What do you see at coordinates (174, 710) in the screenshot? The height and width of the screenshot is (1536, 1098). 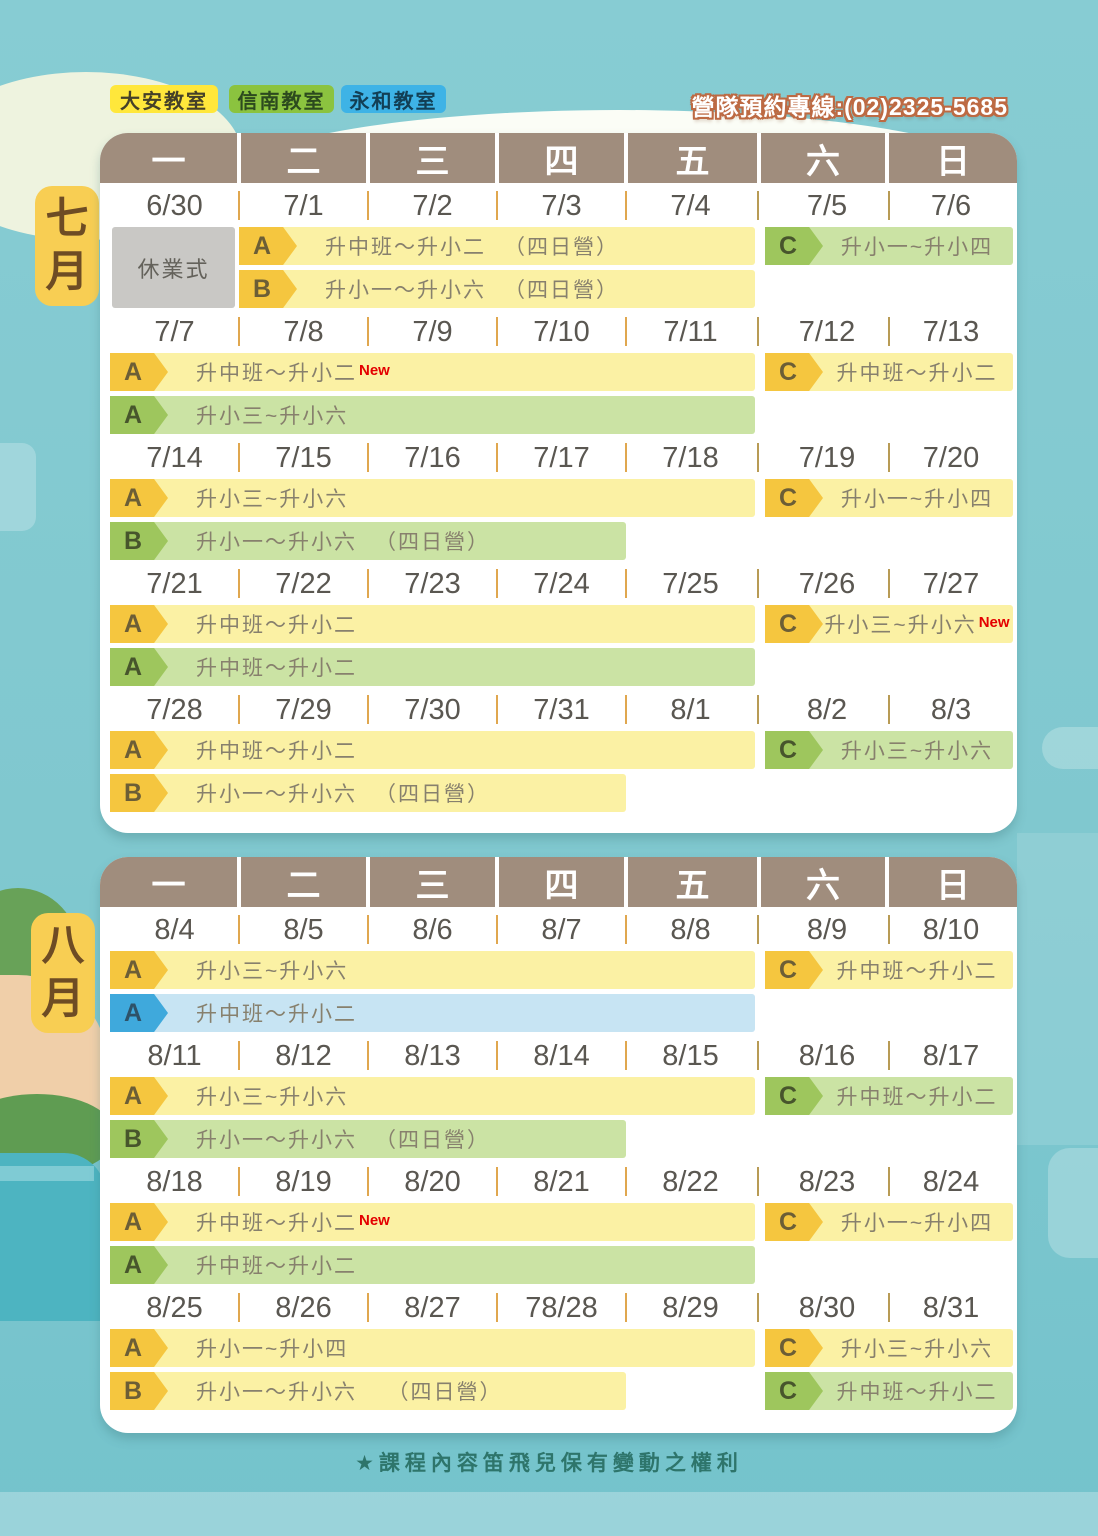 I see `date-cell: 7/28` at bounding box center [174, 710].